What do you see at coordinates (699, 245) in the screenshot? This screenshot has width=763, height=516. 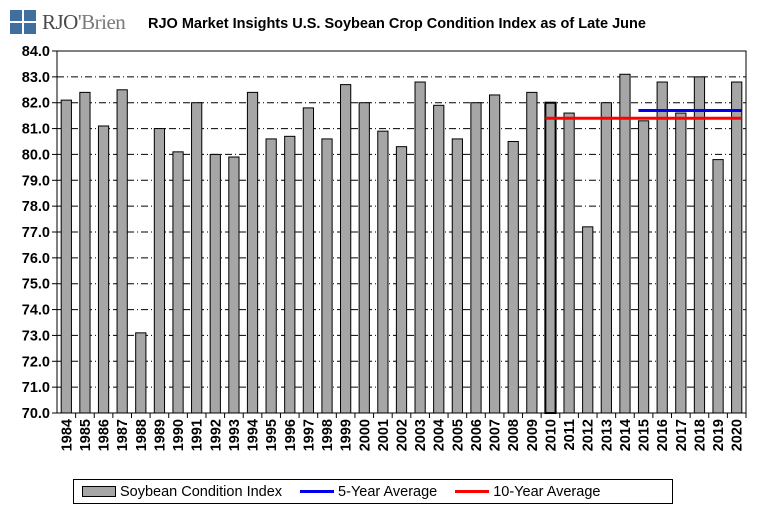 I see `bar-2018` at bounding box center [699, 245].